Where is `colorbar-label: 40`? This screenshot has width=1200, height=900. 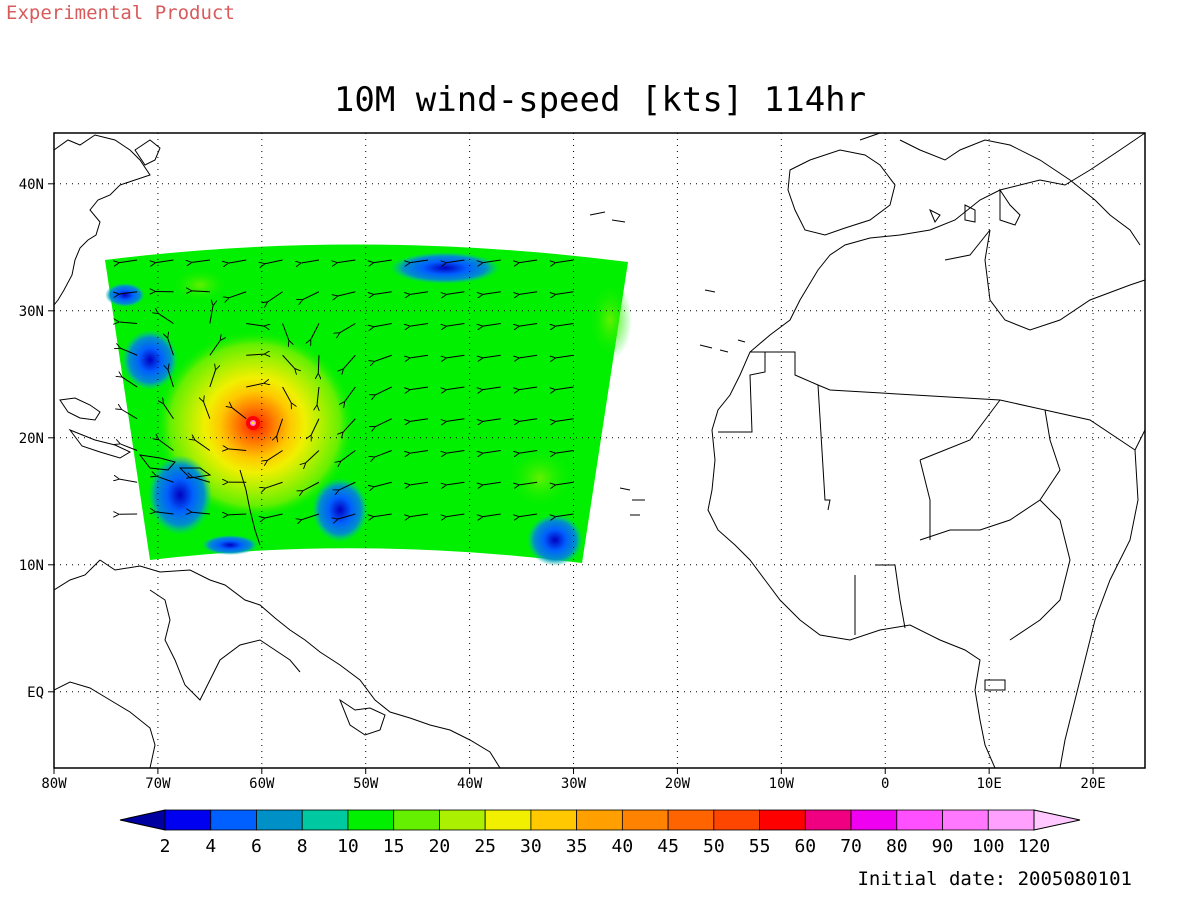
colorbar-label: 40 is located at coordinates (623, 846).